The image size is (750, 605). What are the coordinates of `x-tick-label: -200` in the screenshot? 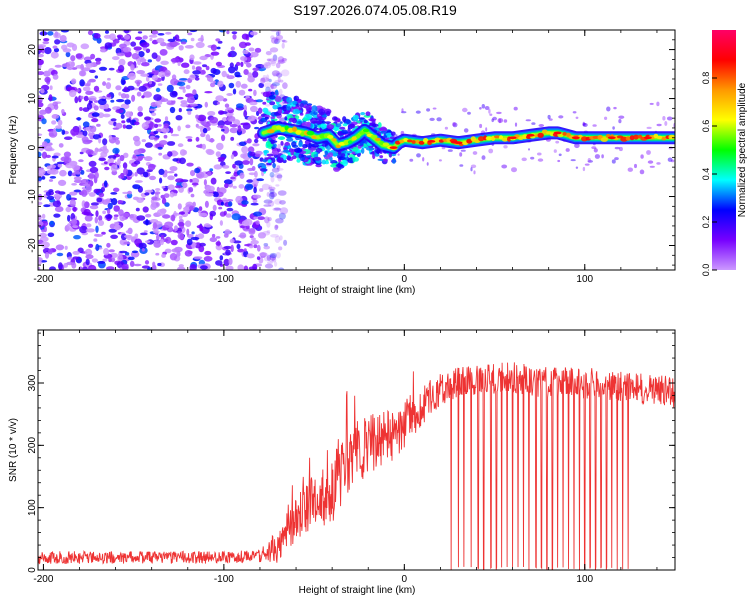 It's located at (43, 279).